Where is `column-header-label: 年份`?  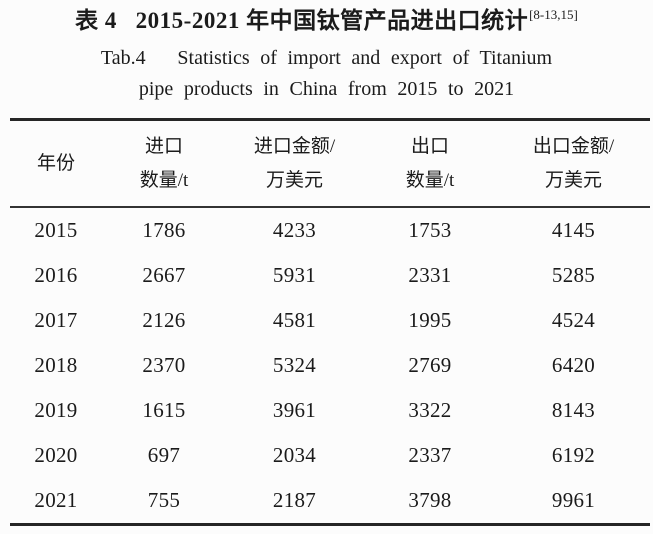
column-header-label: 年份 is located at coordinates (55, 163).